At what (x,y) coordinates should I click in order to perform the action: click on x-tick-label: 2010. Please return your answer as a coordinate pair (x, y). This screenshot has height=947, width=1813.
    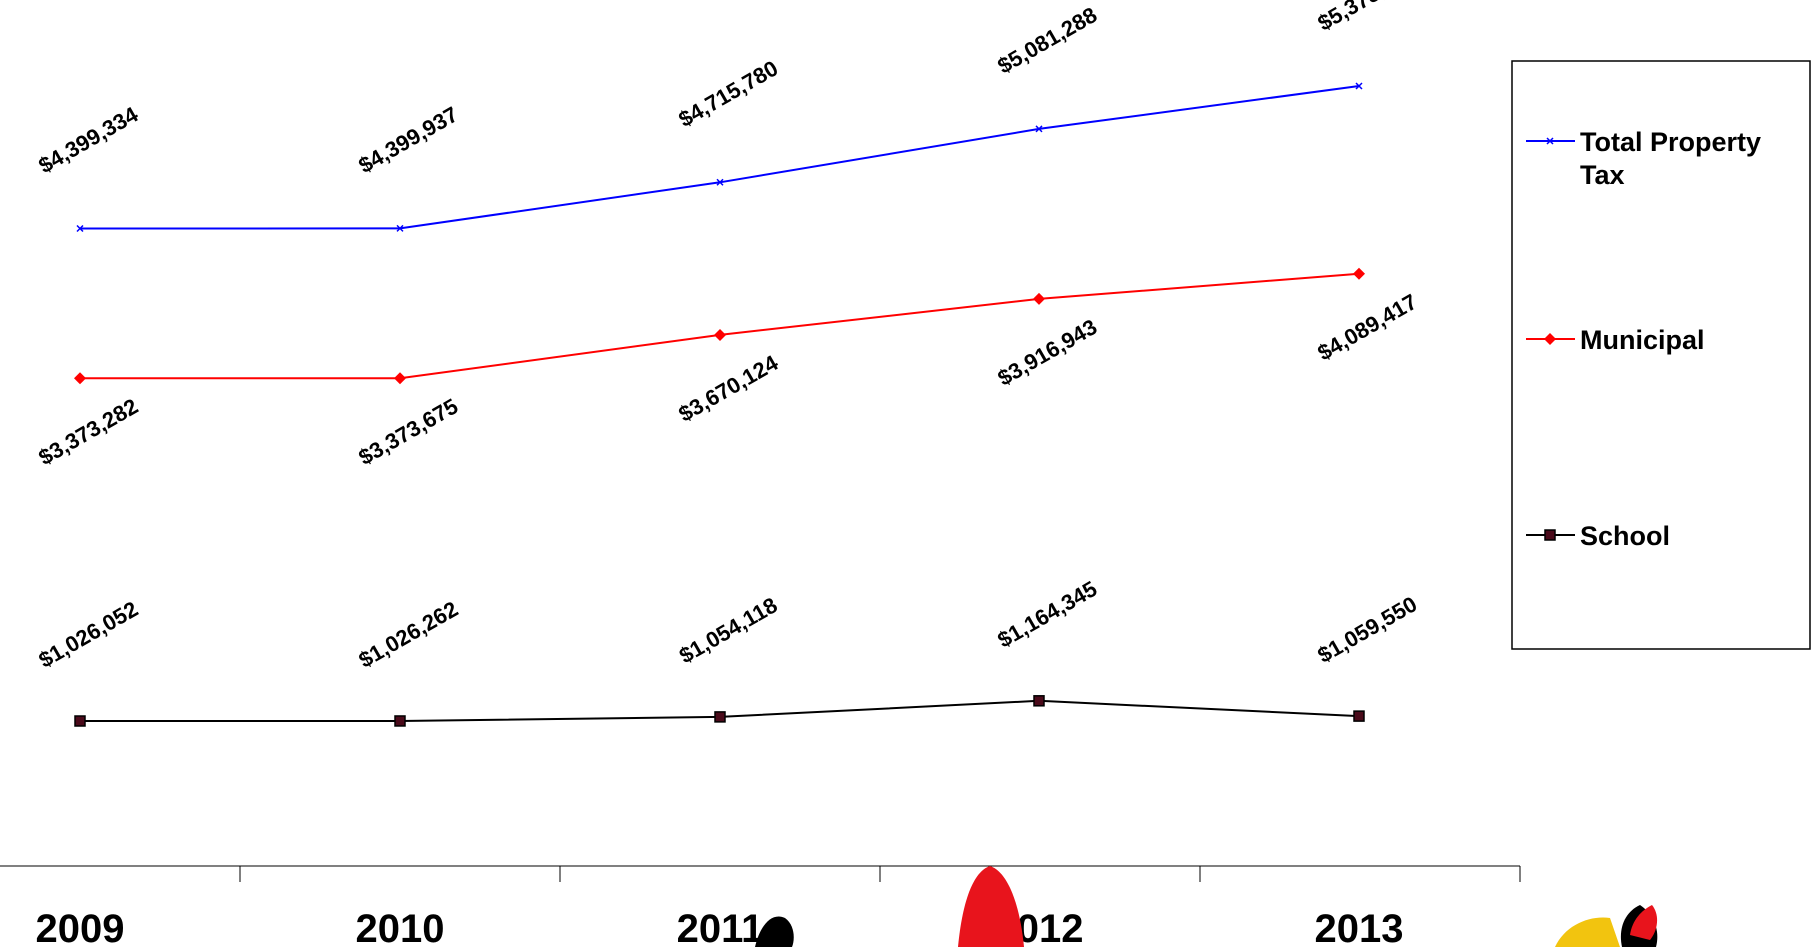
    Looking at the image, I should click on (400, 927).